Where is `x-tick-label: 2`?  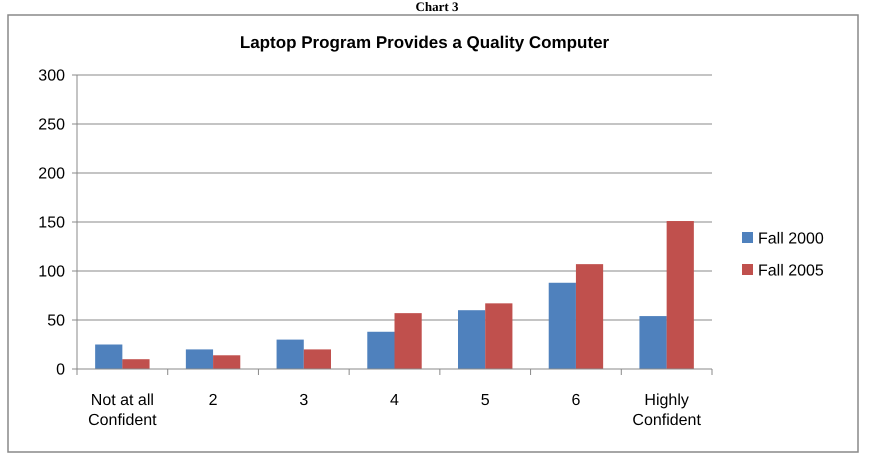
x-tick-label: 2 is located at coordinates (213, 400).